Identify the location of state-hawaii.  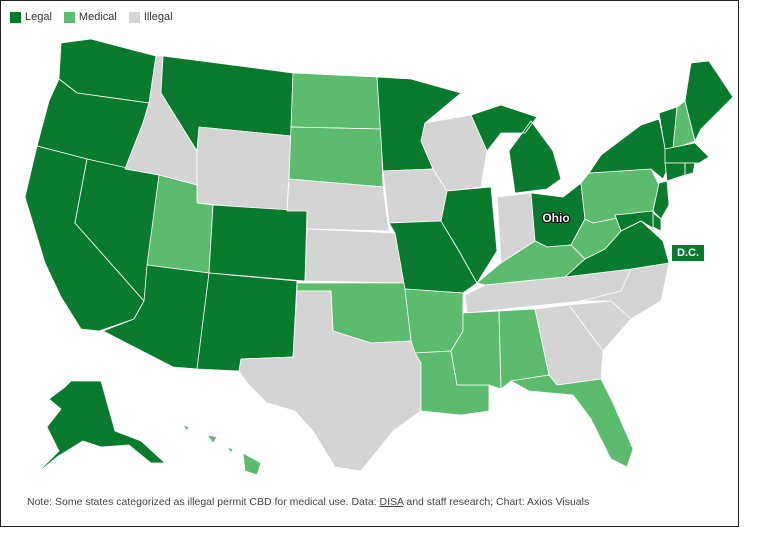
(222, 450).